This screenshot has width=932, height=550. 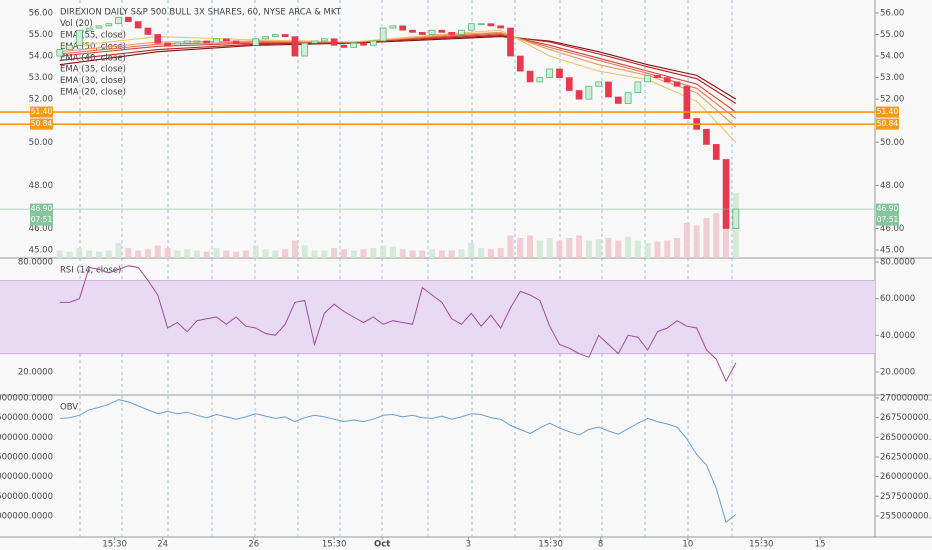 What do you see at coordinates (888, 219) in the screenshot?
I see `price-level-time: 07:51` at bounding box center [888, 219].